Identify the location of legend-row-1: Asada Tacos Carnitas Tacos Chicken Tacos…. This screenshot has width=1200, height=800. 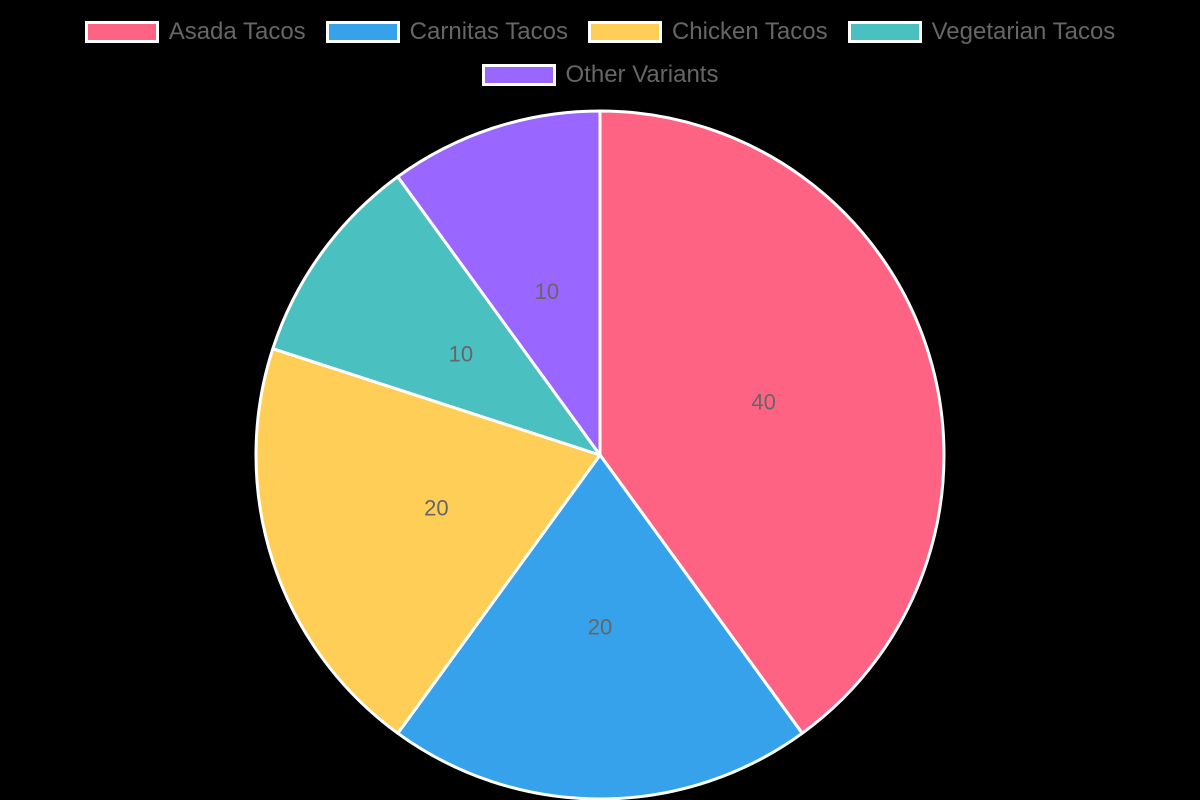
(600, 32).